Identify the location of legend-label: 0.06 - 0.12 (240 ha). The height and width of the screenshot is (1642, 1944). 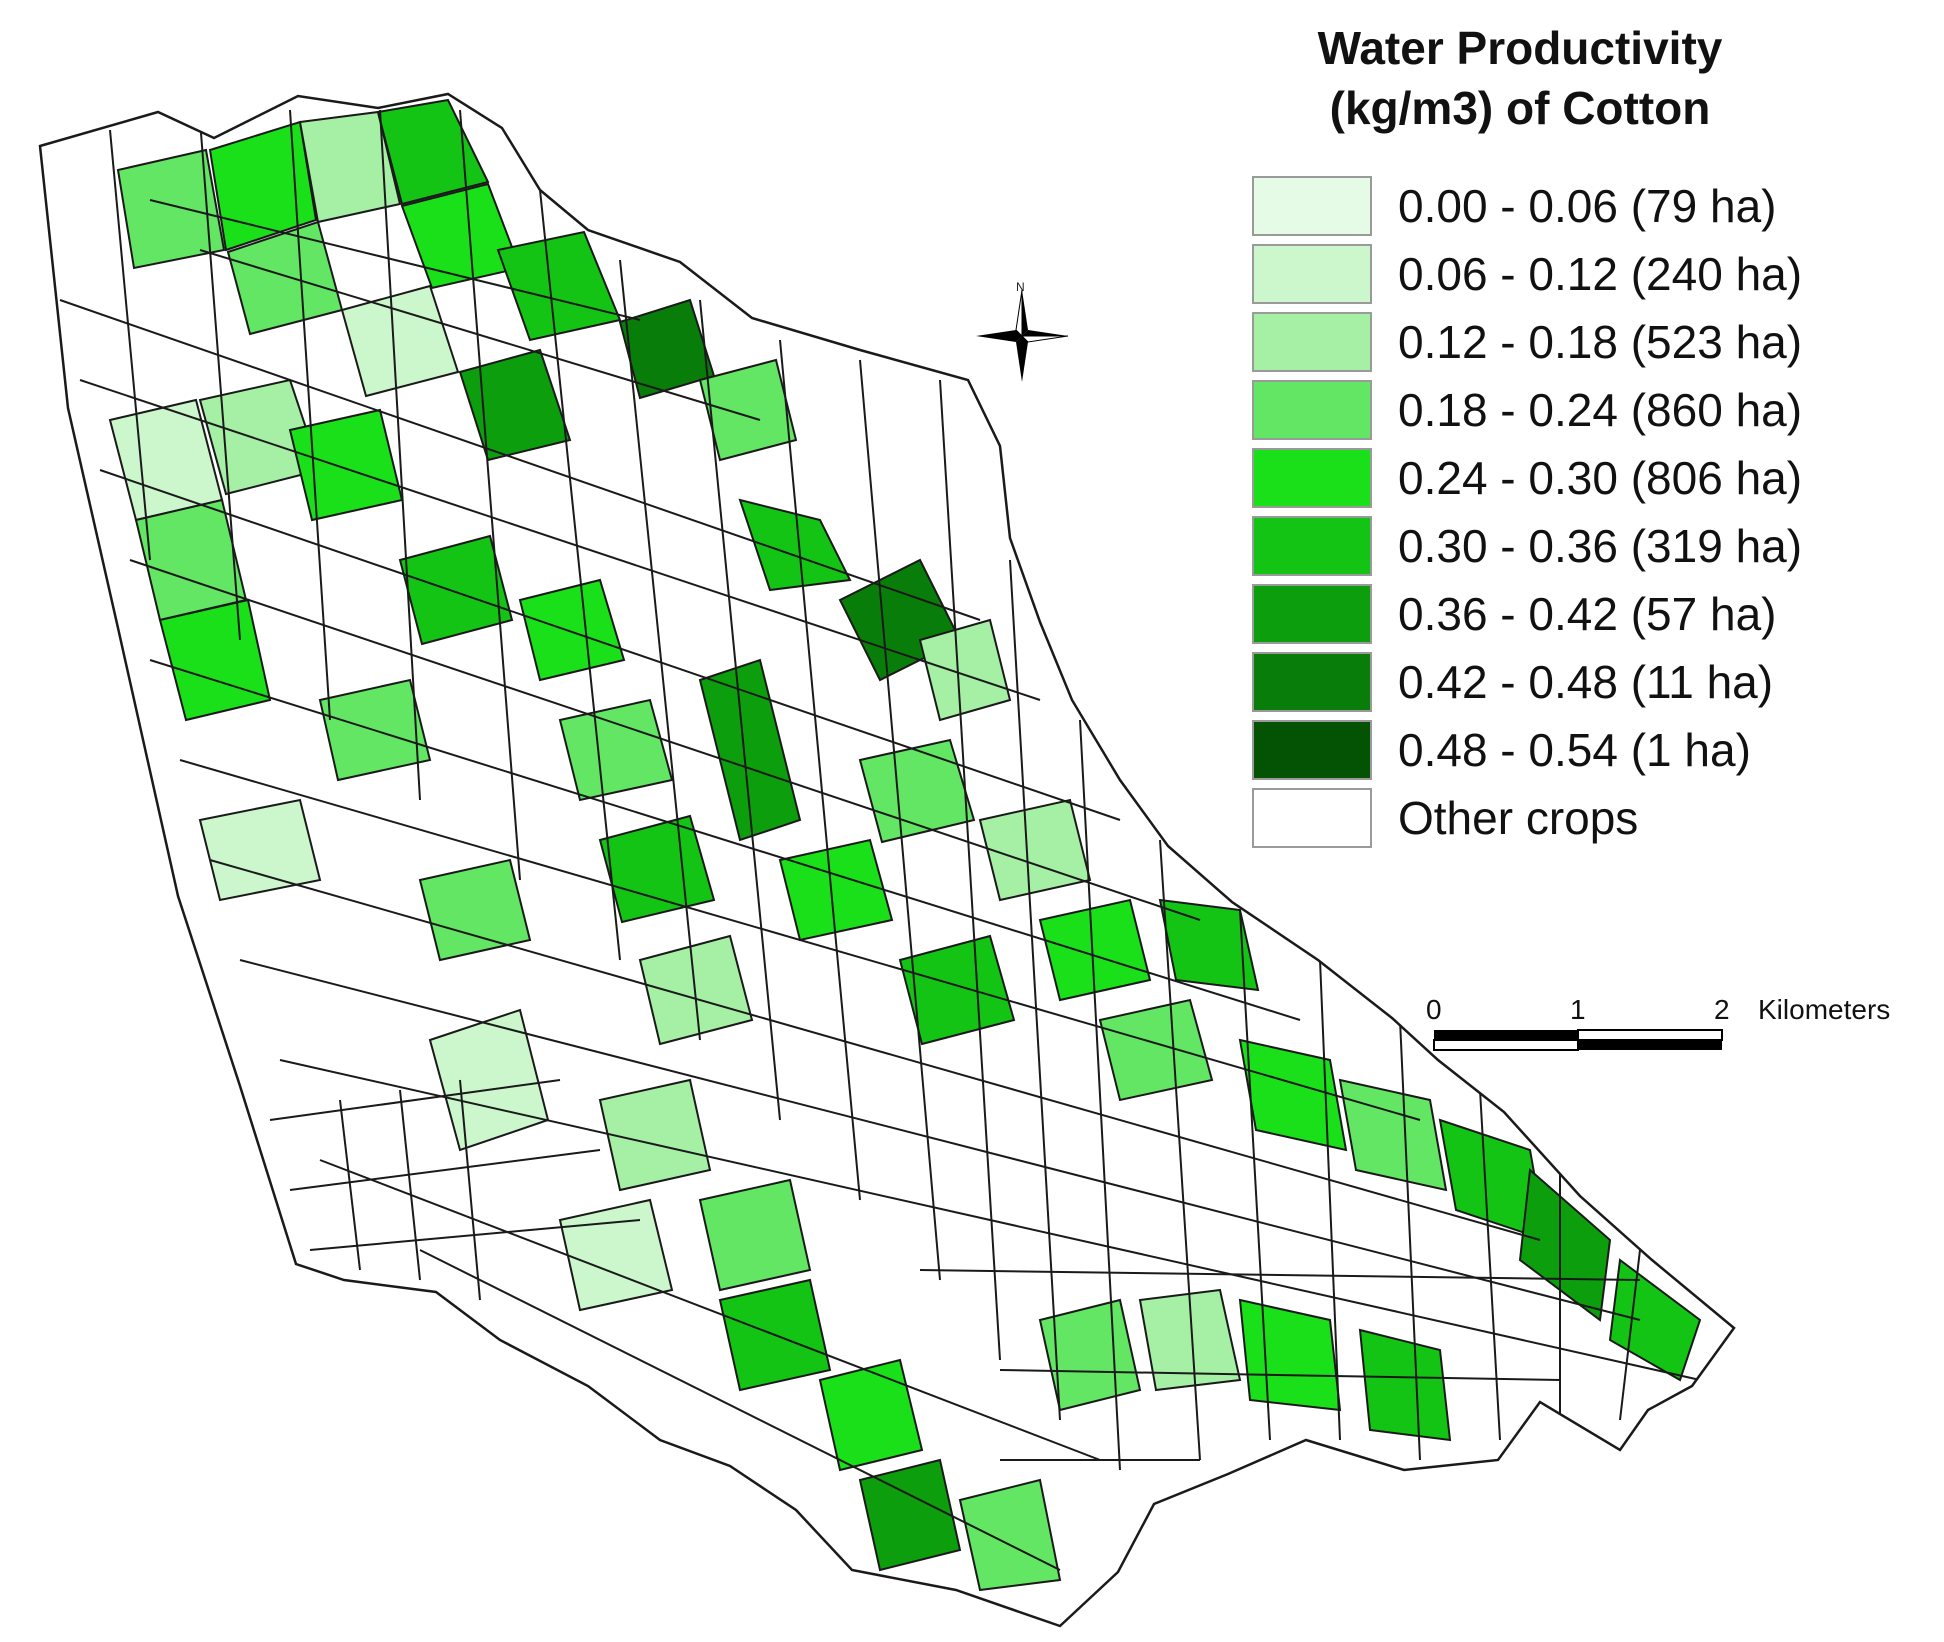
(1600, 274).